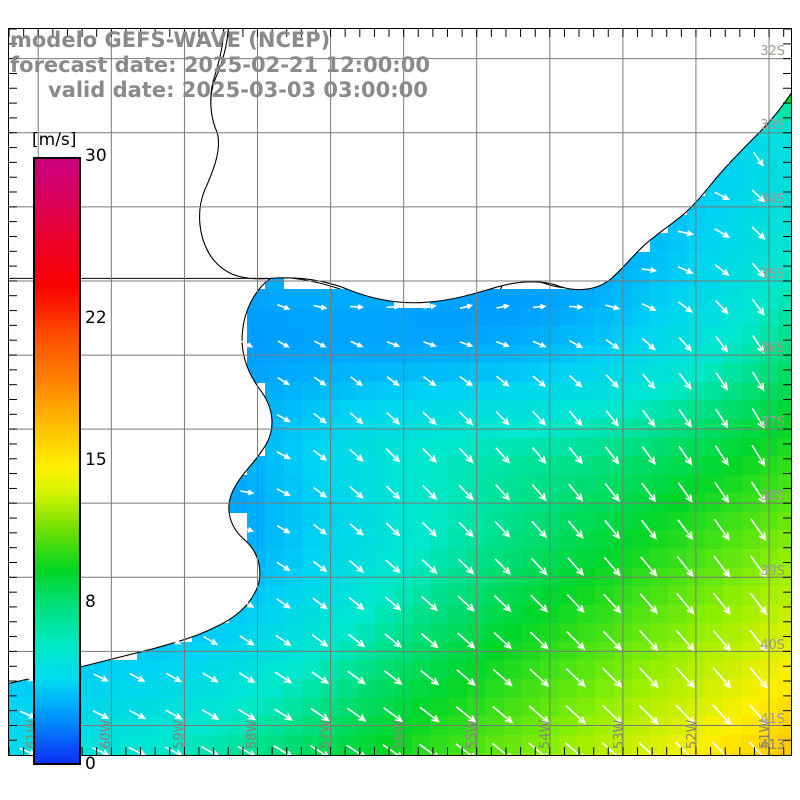 Image resolution: width=800 pixels, height=800 pixels. Describe the element at coordinates (772, 745) in the screenshot. I see `corner-label: 413` at that location.